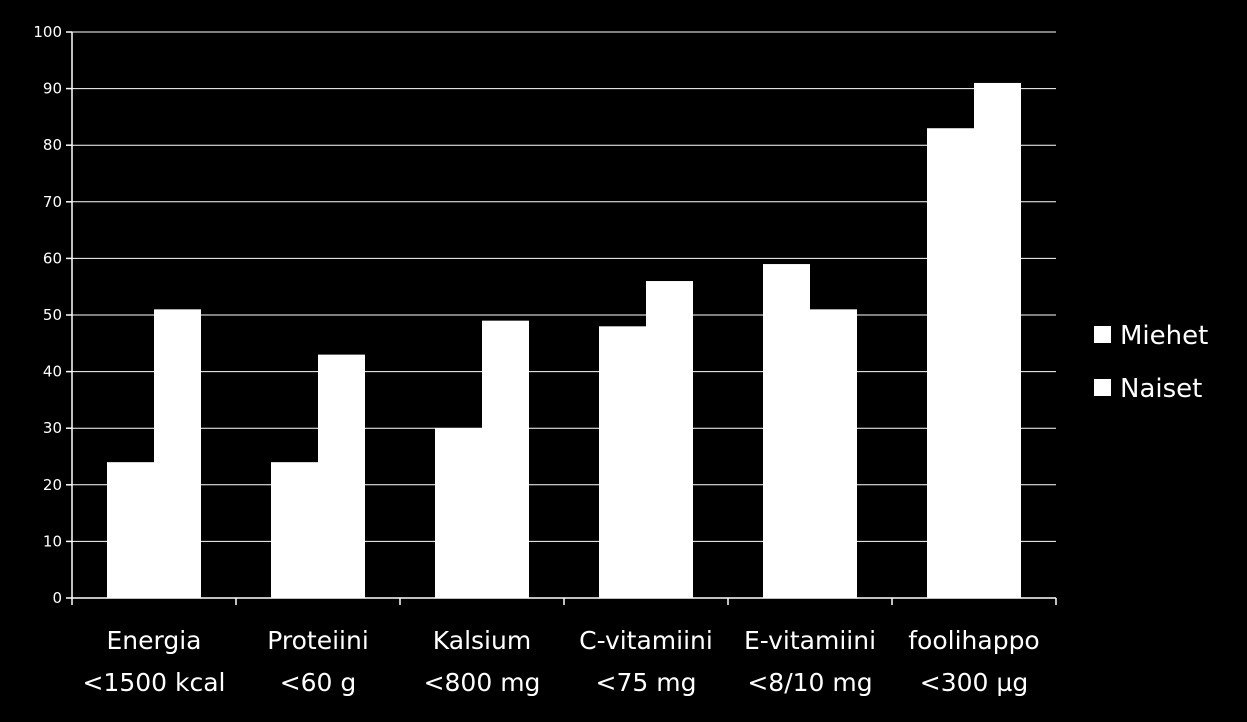 This screenshot has height=722, width=1247. Describe the element at coordinates (318, 682) in the screenshot. I see `x-category-label: <60 g` at that location.